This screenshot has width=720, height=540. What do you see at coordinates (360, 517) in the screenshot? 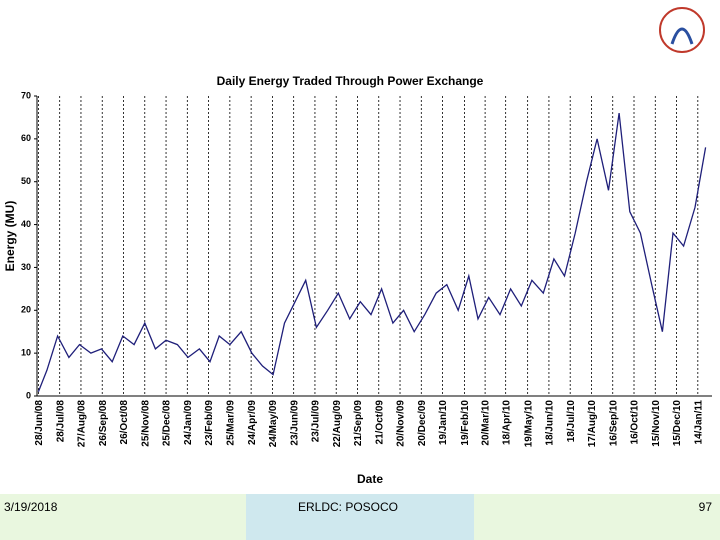
I see `footer-center` at bounding box center [360, 517].